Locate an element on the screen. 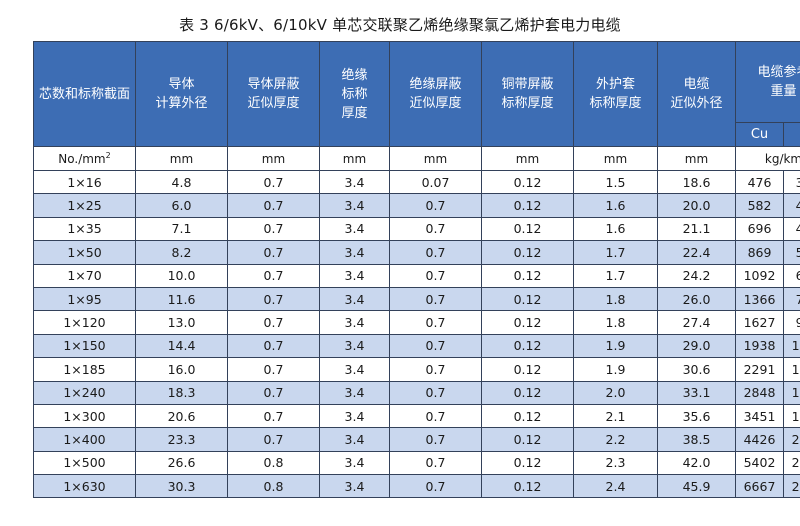 The image size is (800, 526). unit-cell: No./mm2 is located at coordinates (84, 158).